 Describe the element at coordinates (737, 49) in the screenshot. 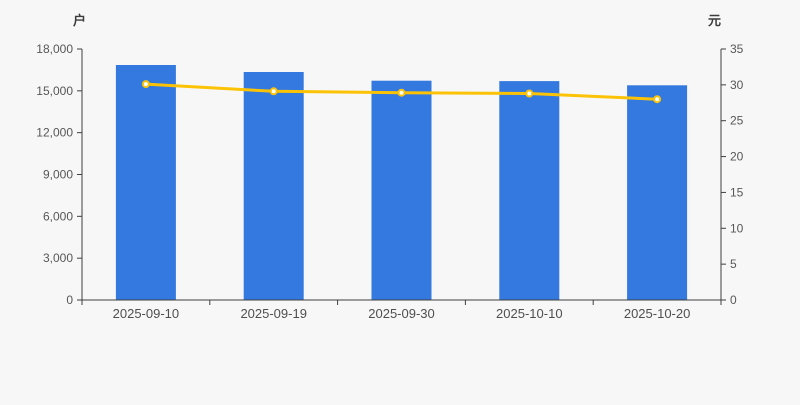

I see `right-axis-tick-label: 35` at that location.